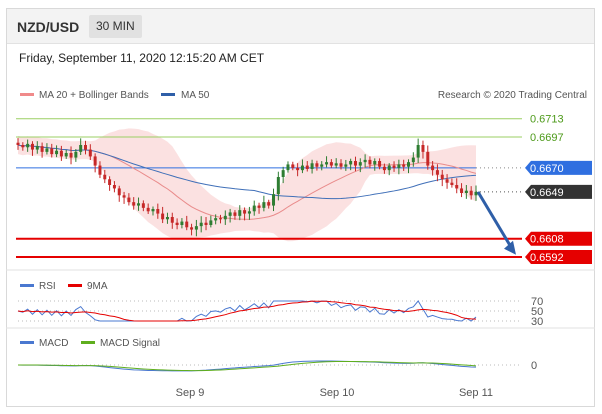 This screenshot has height=414, width=602. I want to click on rsi-ma-line, so click(247, 311).